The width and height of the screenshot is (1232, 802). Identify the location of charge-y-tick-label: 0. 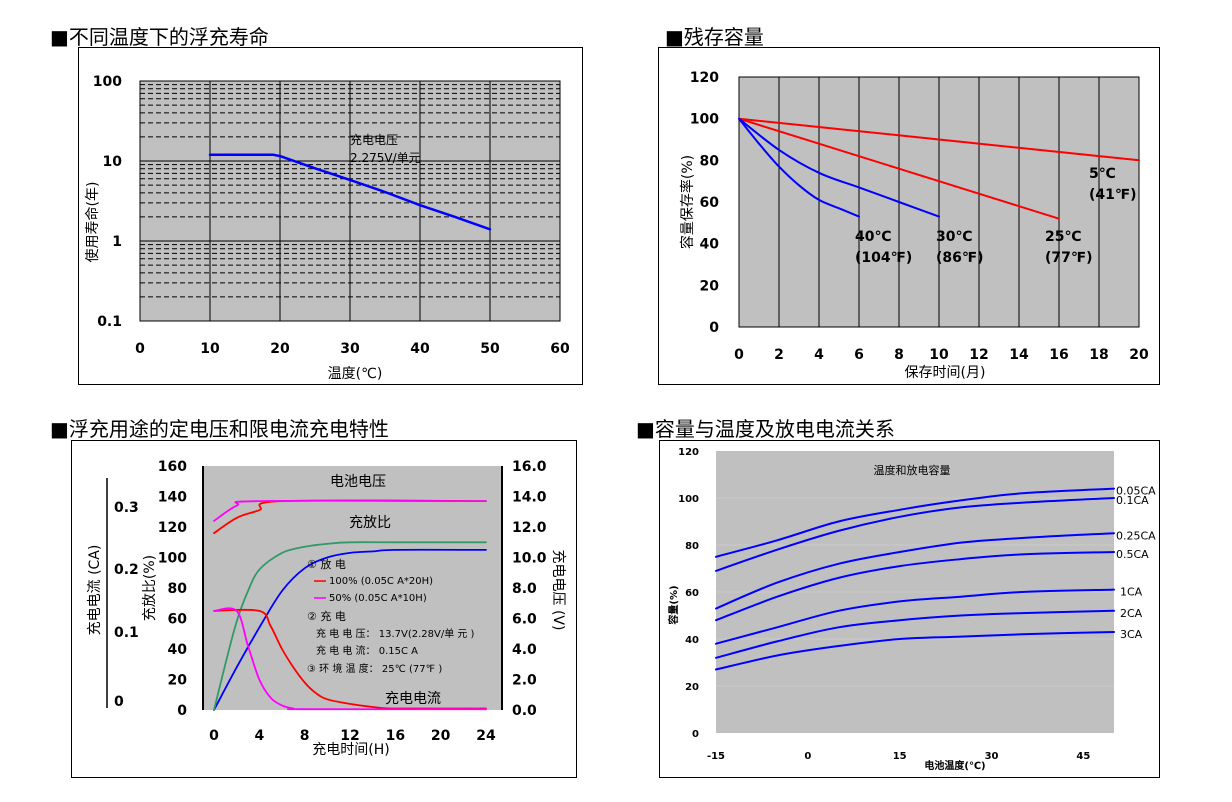
(182, 711).